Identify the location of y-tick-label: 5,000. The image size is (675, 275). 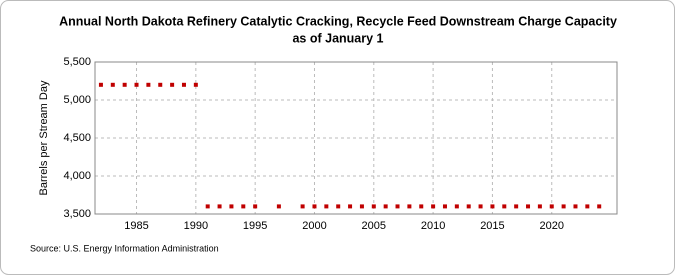
(77, 100).